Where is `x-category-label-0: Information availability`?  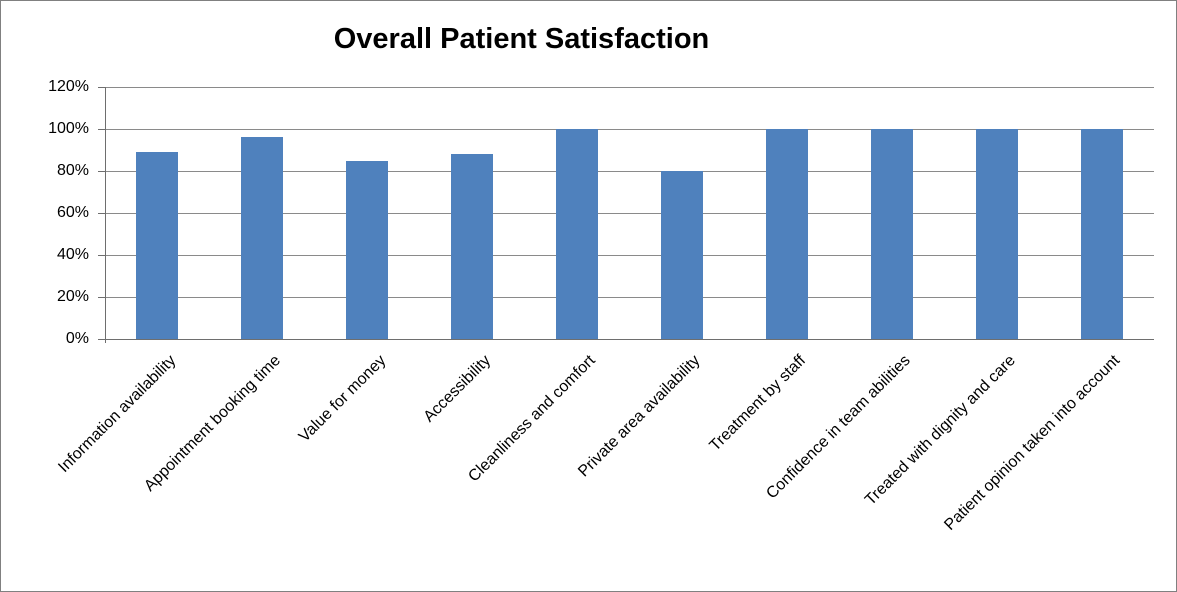
x-category-label-0: Information availability is located at coordinates (117, 414).